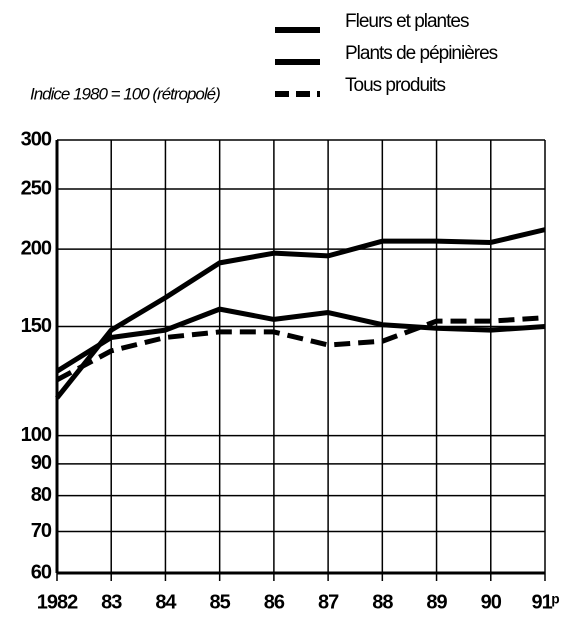 The width and height of the screenshot is (568, 621). Describe the element at coordinates (545, 602) in the screenshot. I see `x-tick-label: 91ᵖ` at that location.